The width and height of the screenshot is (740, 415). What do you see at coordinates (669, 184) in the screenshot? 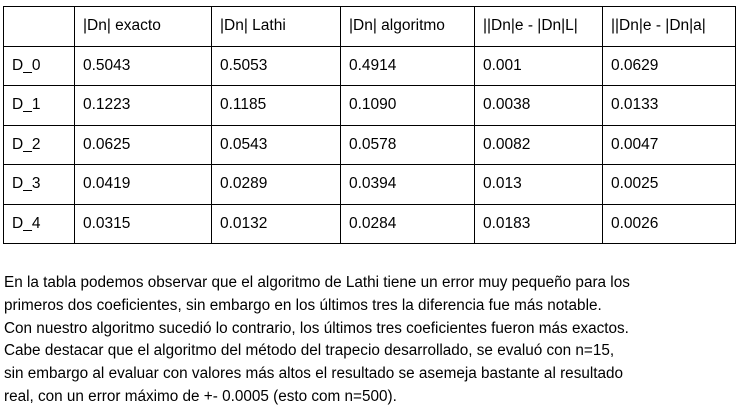
I see `table-cell: 0.0025` at bounding box center [669, 184].